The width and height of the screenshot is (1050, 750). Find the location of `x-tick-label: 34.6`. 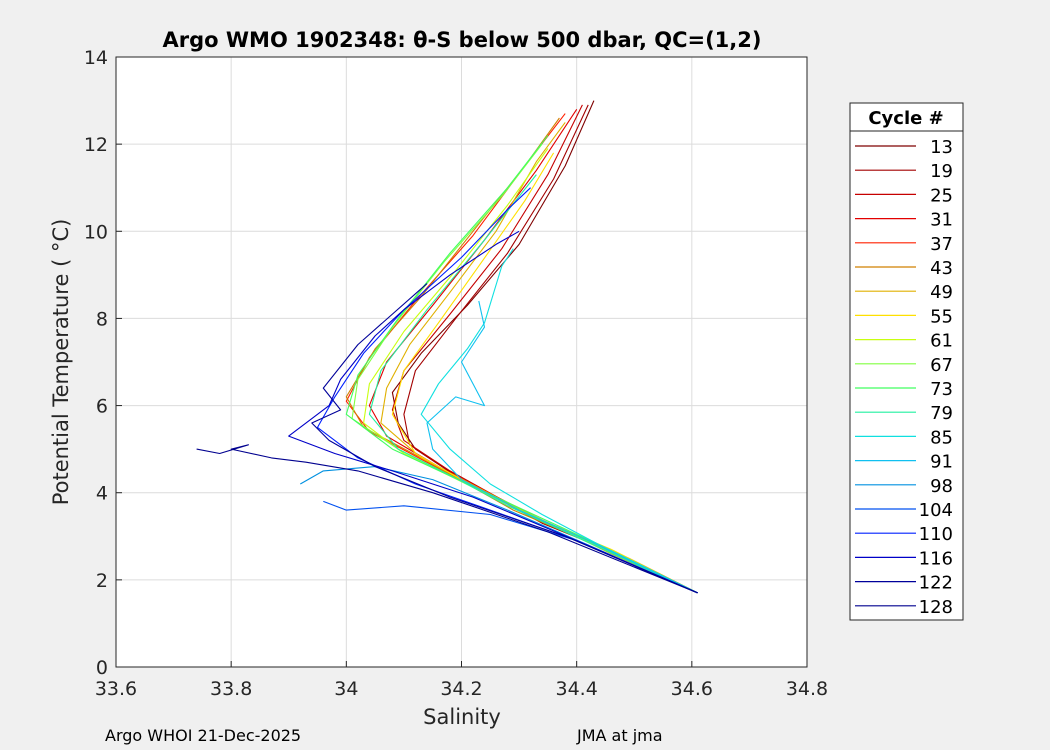

x-tick-label: 34.6 is located at coordinates (692, 689).